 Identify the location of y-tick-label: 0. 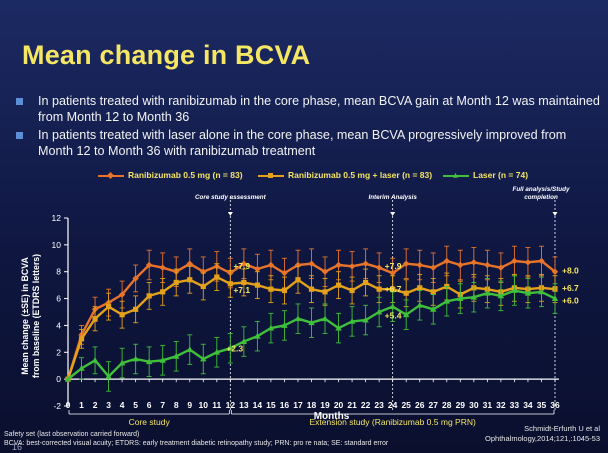
(58, 379).